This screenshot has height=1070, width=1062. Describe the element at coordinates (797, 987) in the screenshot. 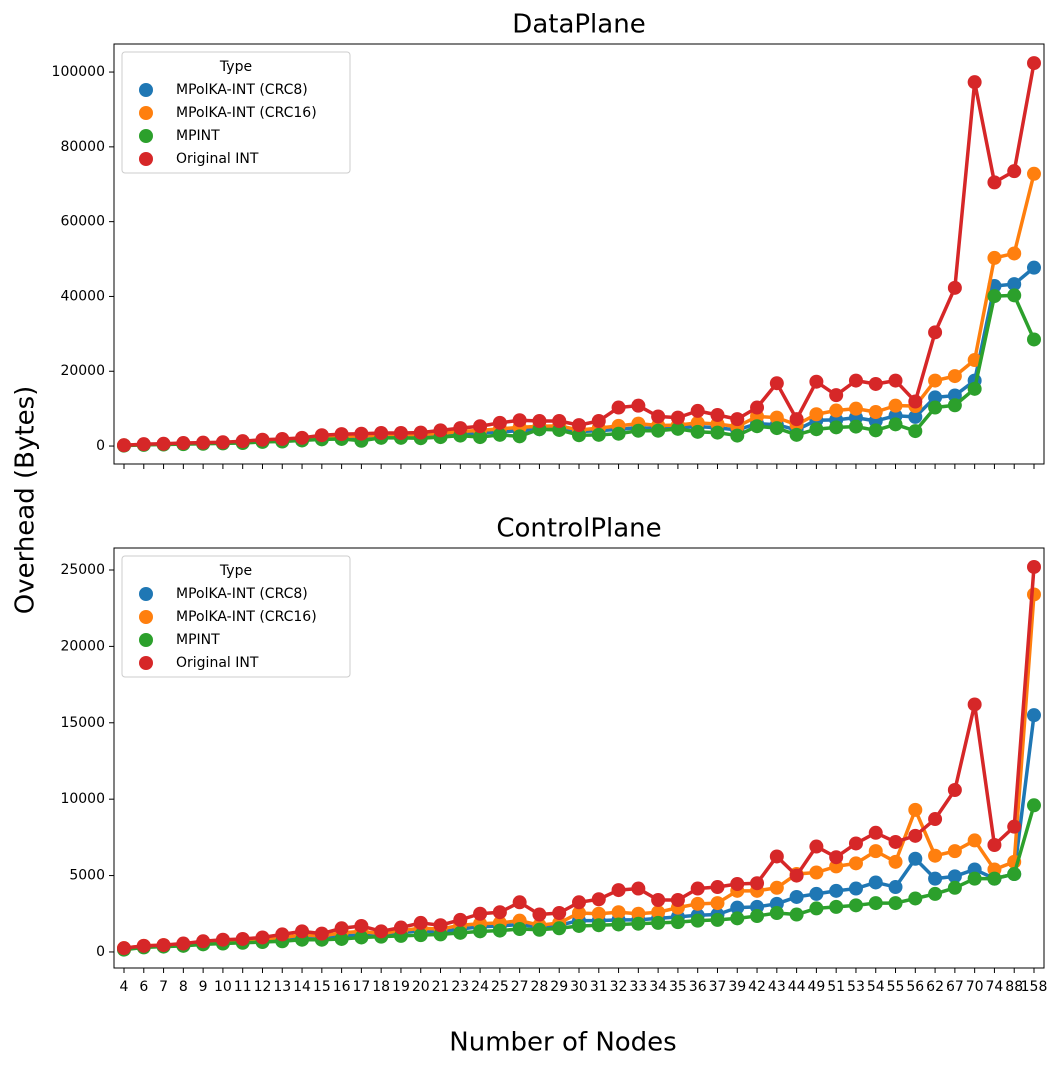

I see `x-tick-label: 44` at that location.